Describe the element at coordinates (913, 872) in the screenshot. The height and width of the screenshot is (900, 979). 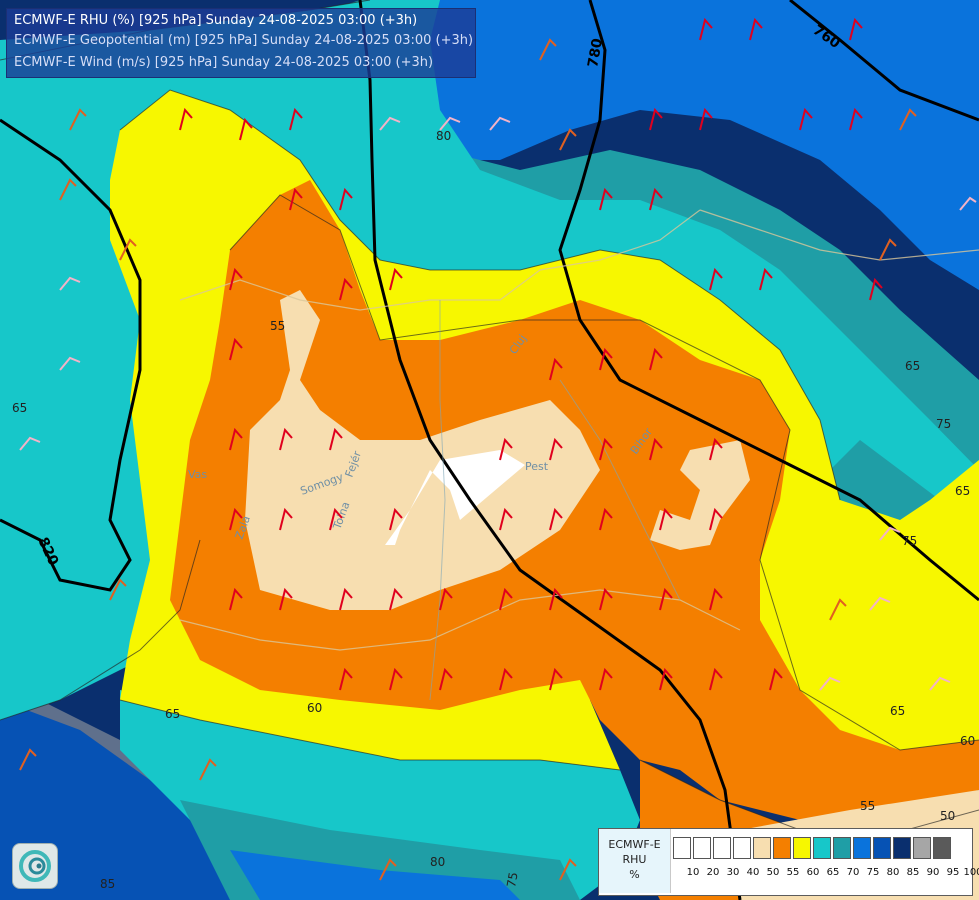
I see `legend-tick-label: 85` at that location.